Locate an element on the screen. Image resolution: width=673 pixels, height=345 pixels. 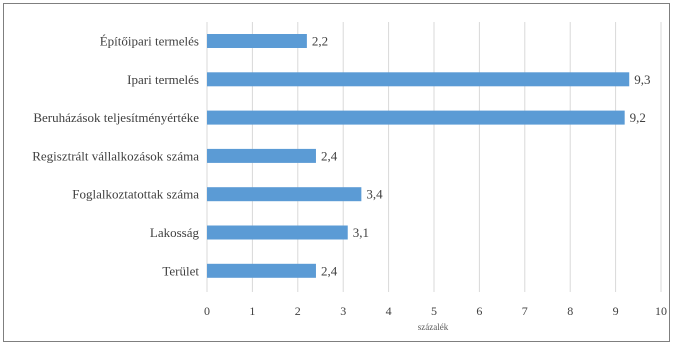
category-label: Regisztrált vállalkozások száma is located at coordinates (115, 155).